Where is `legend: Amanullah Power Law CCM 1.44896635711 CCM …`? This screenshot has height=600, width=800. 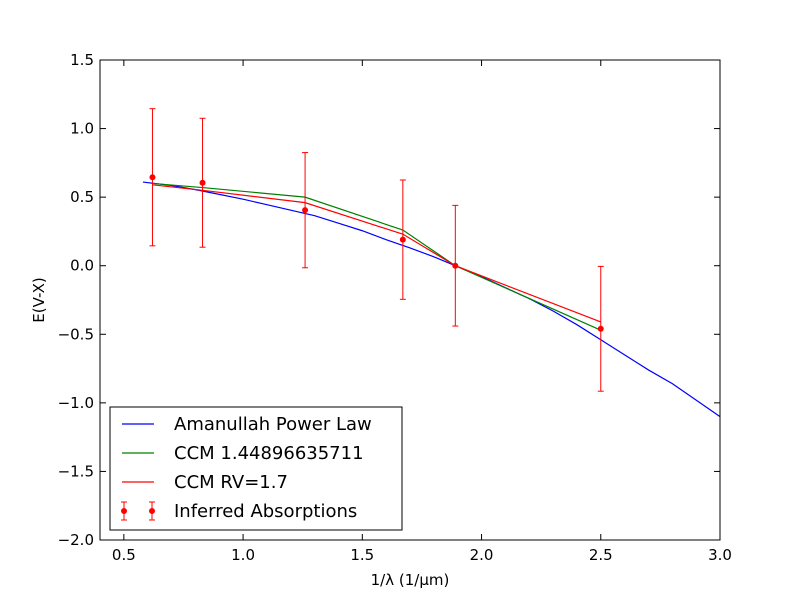
legend: Amanullah Power Law CCM 1.44896635711 CCM … is located at coordinates (256, 468).